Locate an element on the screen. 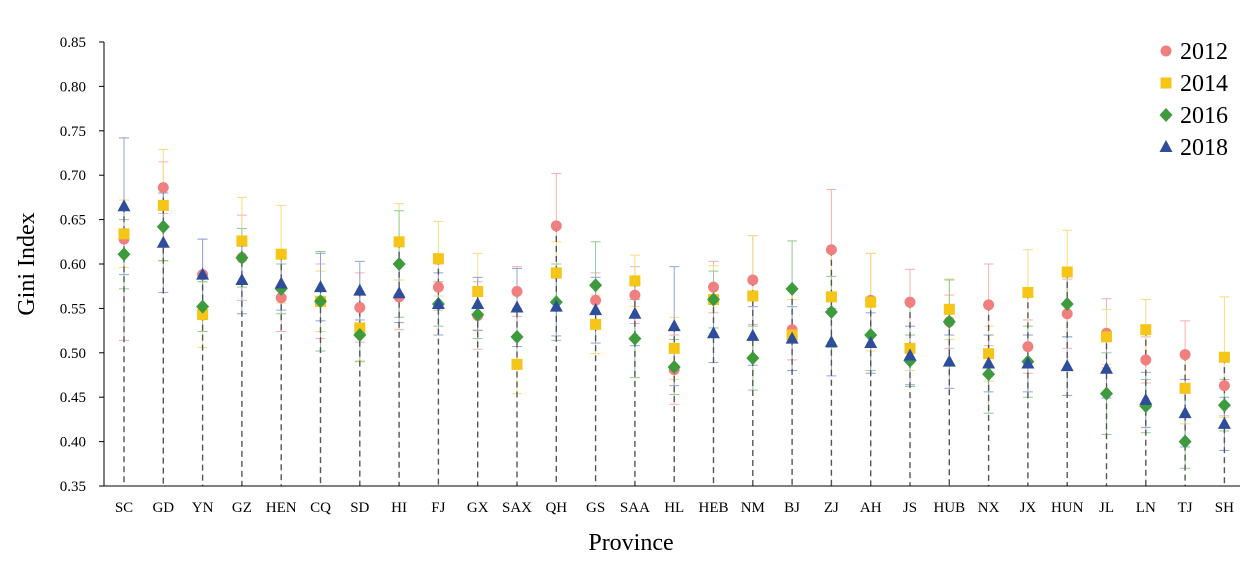 The height and width of the screenshot is (564, 1248). x-tick-label-bj: BJ is located at coordinates (792, 508).